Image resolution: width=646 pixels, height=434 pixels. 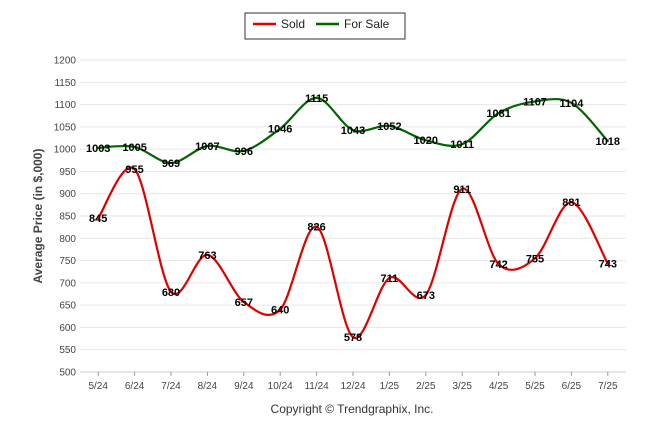 I want to click on x-tick-label: 5/24, so click(x=98, y=386).